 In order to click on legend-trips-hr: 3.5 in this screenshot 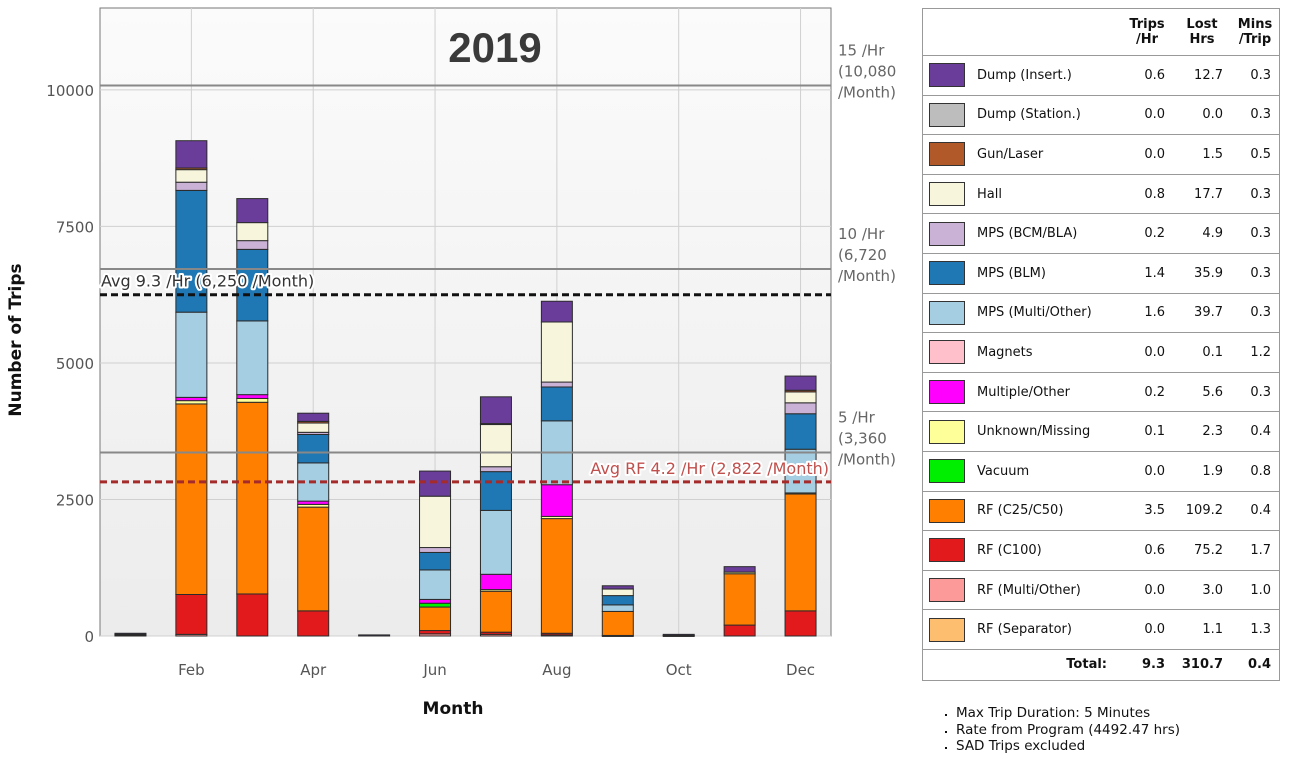, I will do `click(1147, 511)`.